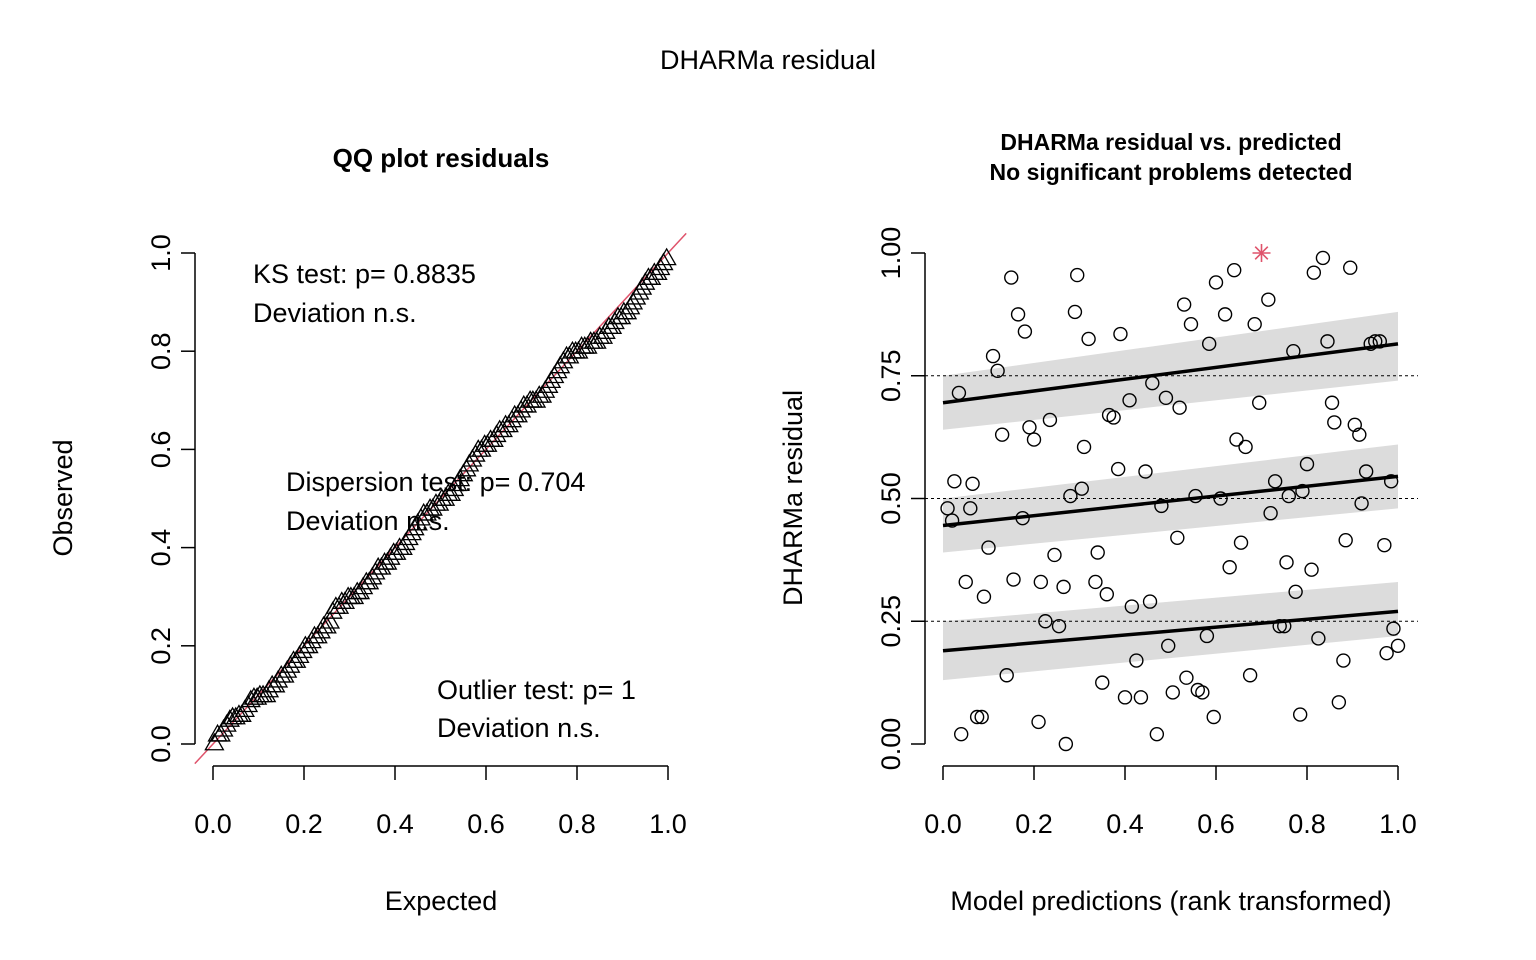 The height and width of the screenshot is (960, 1536). What do you see at coordinates (768, 60) in the screenshot?
I see `page-title: DHARMa residual` at bounding box center [768, 60].